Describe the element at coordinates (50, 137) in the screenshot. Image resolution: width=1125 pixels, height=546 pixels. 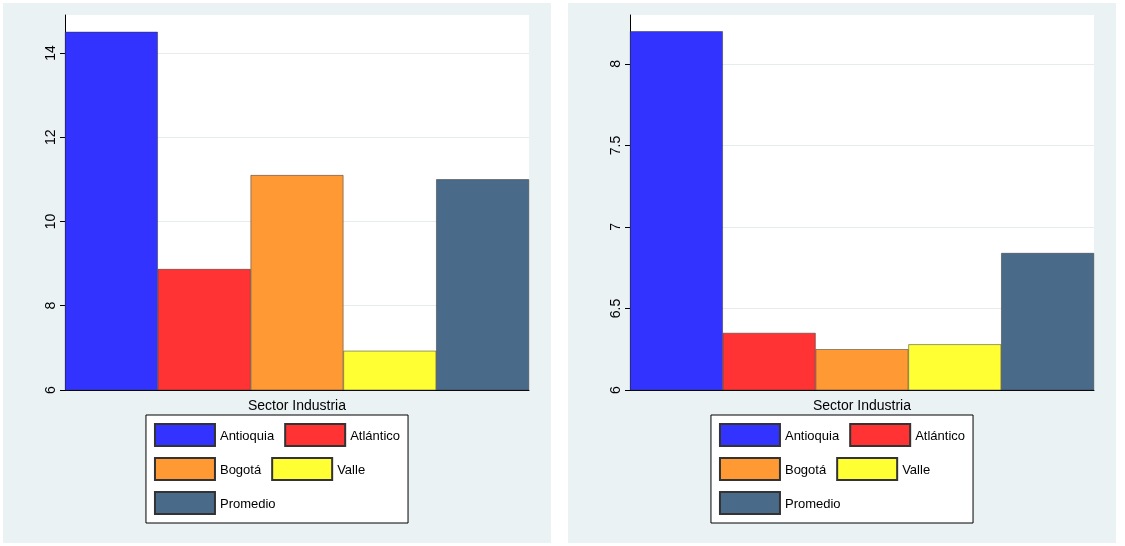
I see `y-tick-label: 12` at that location.